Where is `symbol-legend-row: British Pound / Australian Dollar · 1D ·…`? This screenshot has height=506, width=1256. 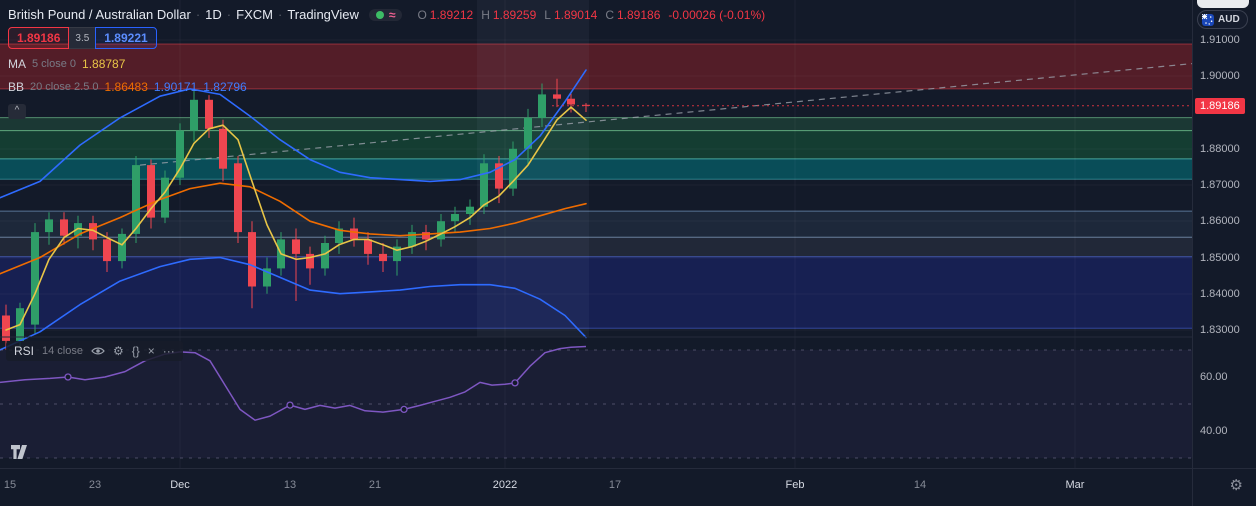
symbol-legend-row: British Pound / Australian Dollar · 1D ·… is located at coordinates (386, 14).